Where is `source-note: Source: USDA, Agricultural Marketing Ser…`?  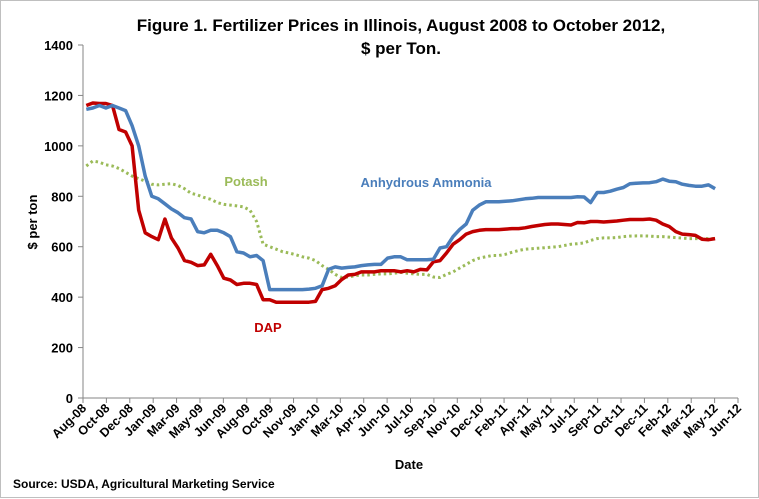
source-note: Source: USDA, Agricultural Marketing Ser… is located at coordinates (144, 484).